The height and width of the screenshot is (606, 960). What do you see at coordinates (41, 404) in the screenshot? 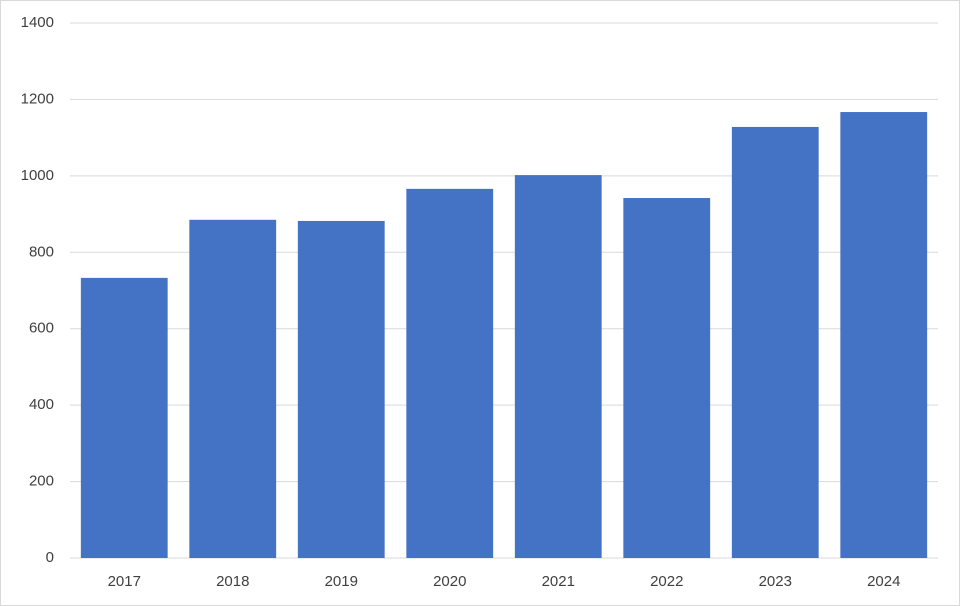
I see `y-tick-label: 400` at bounding box center [41, 404].